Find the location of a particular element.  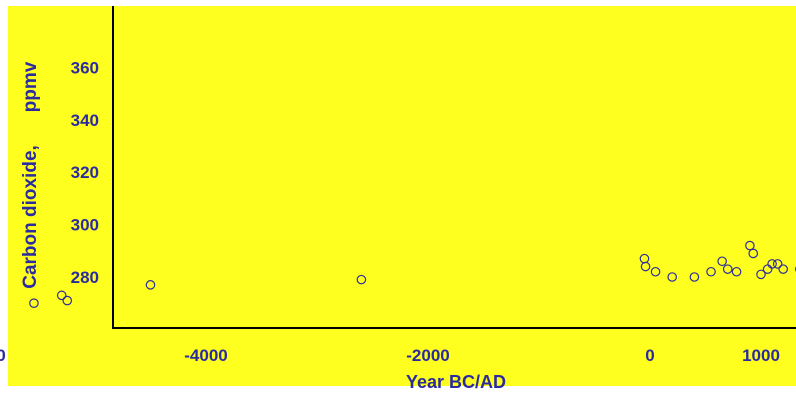

x-tick-label: -6000 is located at coordinates (3, 355).